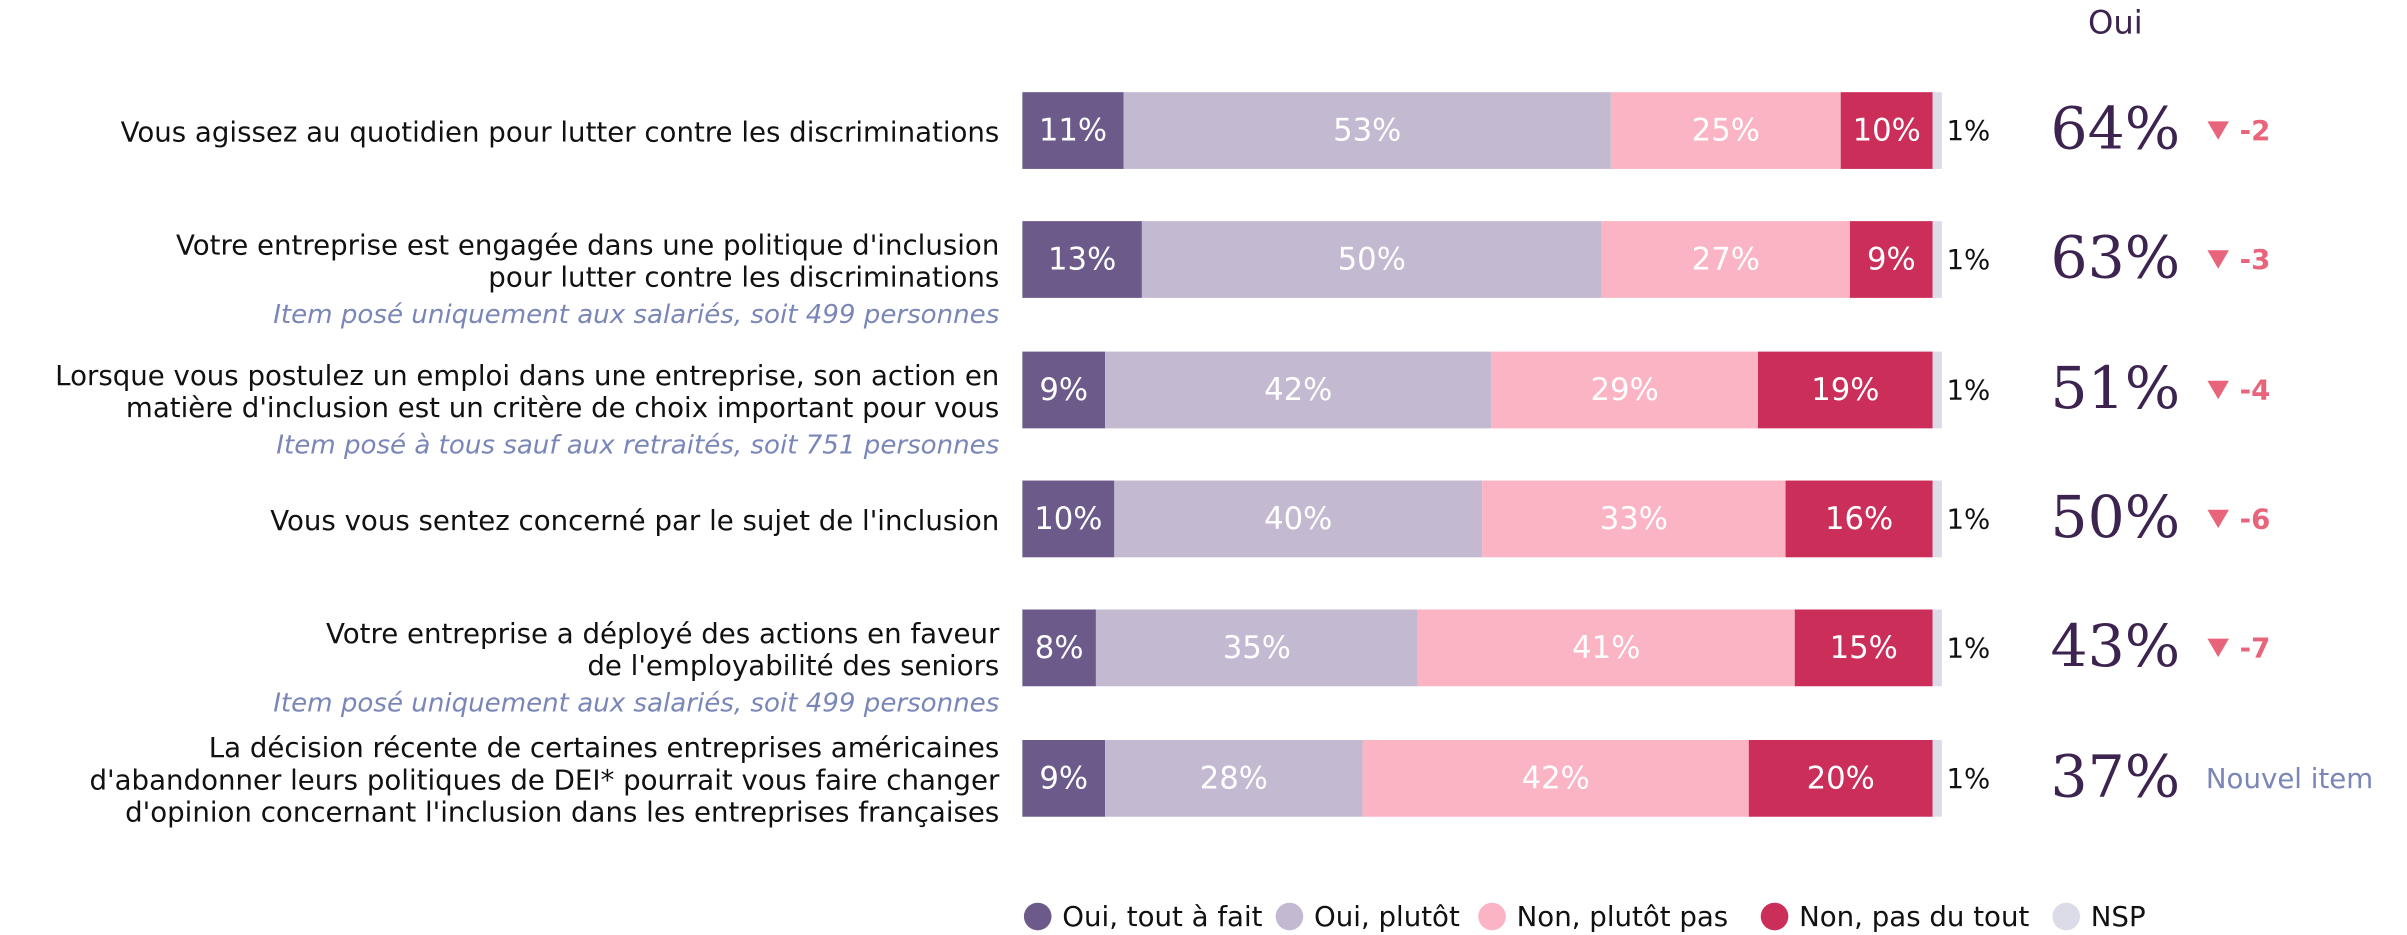 The height and width of the screenshot is (935, 2407). What do you see at coordinates (2255, 390) in the screenshot?
I see `change-label: -4` at bounding box center [2255, 390].